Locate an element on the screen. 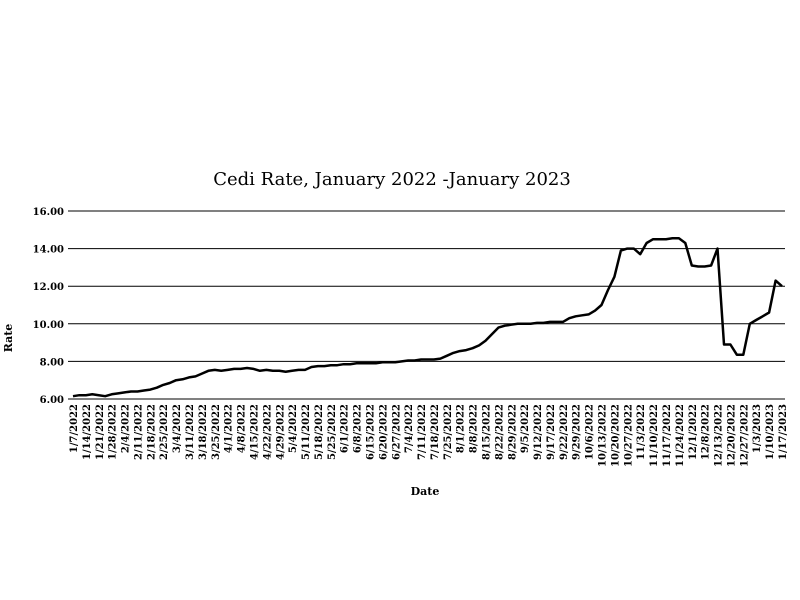 Image resolution: width=800 pixels, height=600 pixels. y-tick-label: 10.00 is located at coordinates (48, 325).